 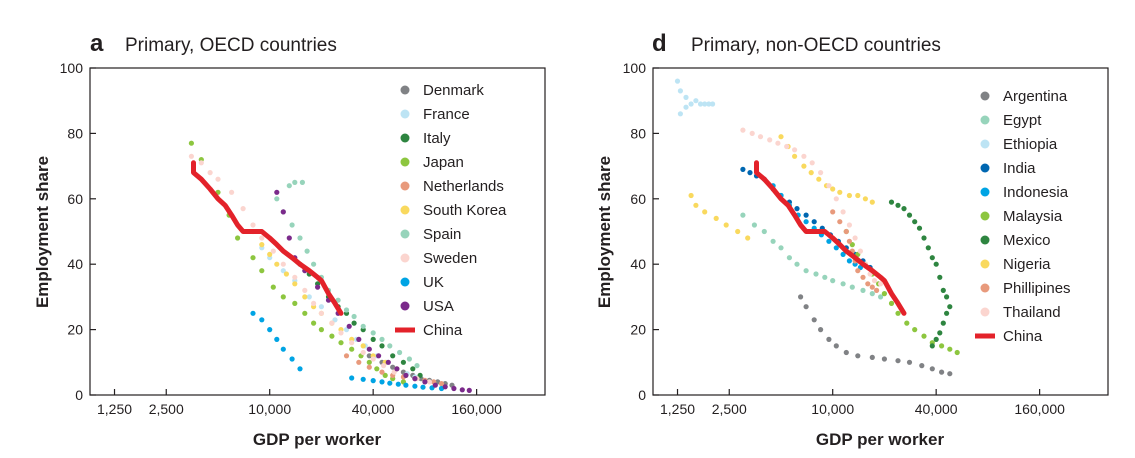 I want to click on legend-label-phillipines: Phillipines, so click(x=1037, y=288).